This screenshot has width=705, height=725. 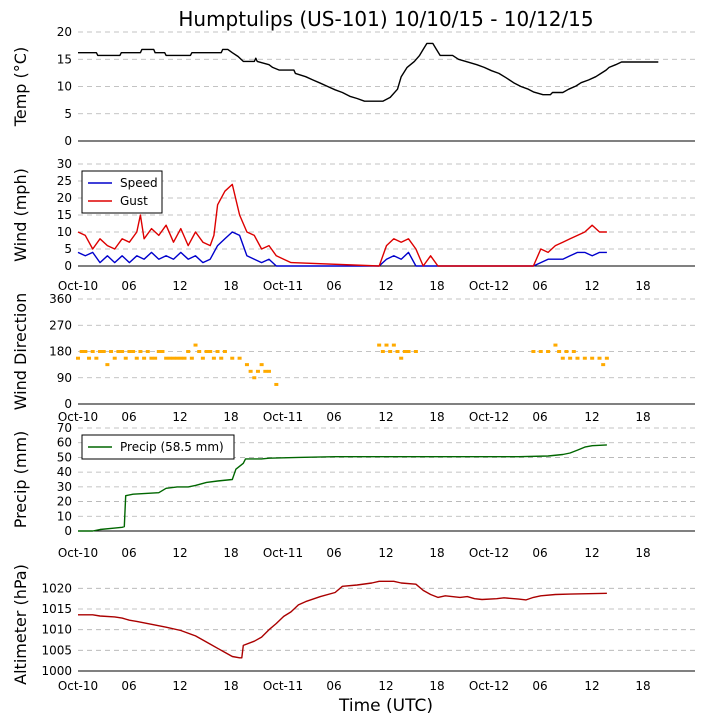 What do you see at coordinates (64, 428) in the screenshot?
I see `y-tick-label: 70` at bounding box center [64, 428].